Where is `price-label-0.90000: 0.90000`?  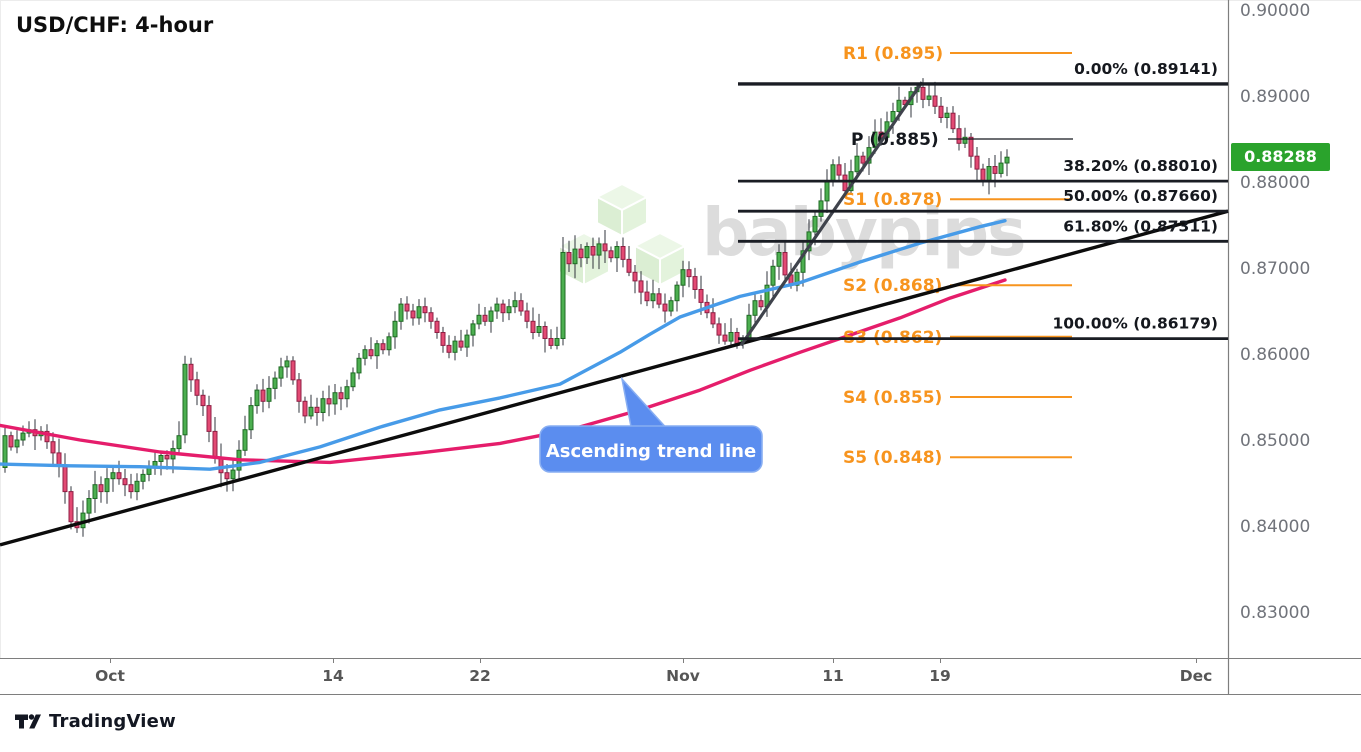 price-label-0.90000: 0.90000 is located at coordinates (1275, 11).